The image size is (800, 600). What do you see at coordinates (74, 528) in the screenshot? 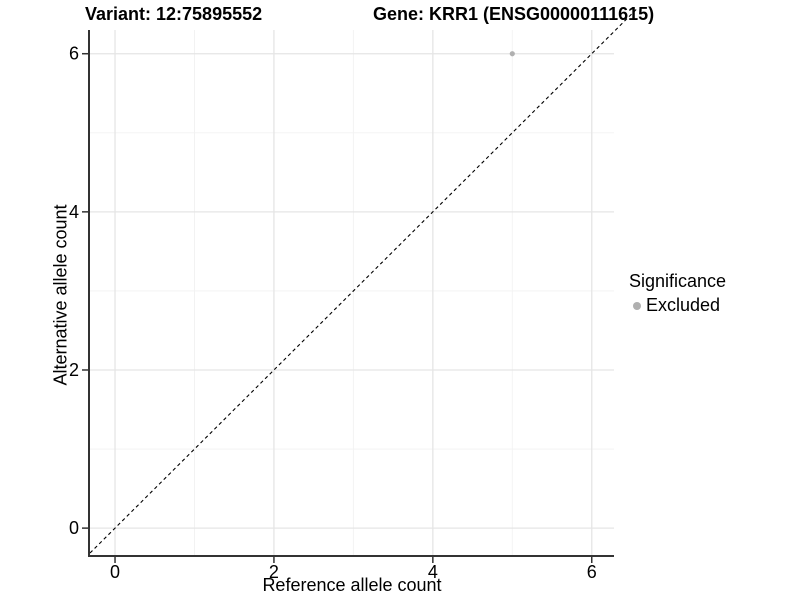
I see `y-tick-label: 0` at bounding box center [74, 528].